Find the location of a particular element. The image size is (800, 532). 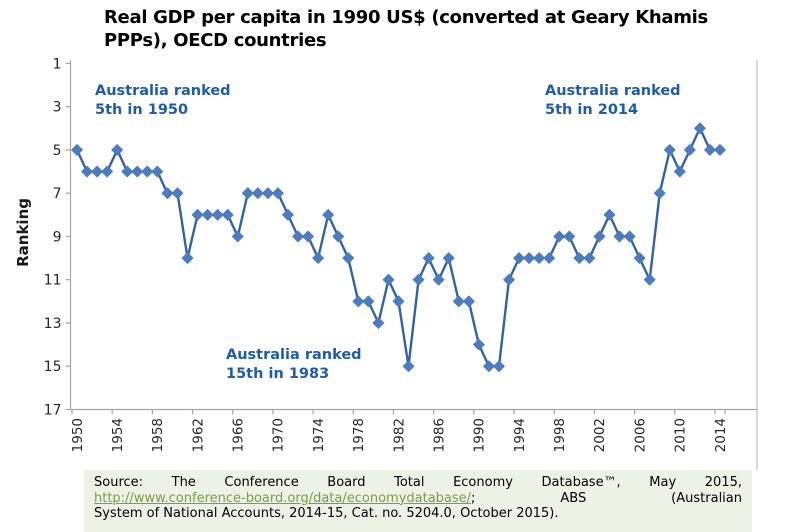

annotation-1983-line2: 15th in 1983 is located at coordinates (278, 373).